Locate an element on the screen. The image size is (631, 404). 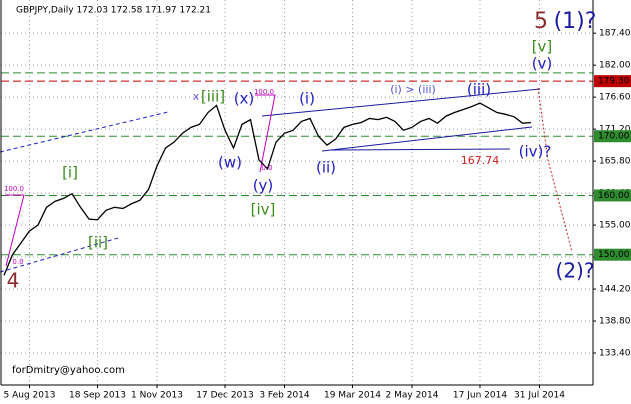
annotation: (x) is located at coordinates (244, 99).